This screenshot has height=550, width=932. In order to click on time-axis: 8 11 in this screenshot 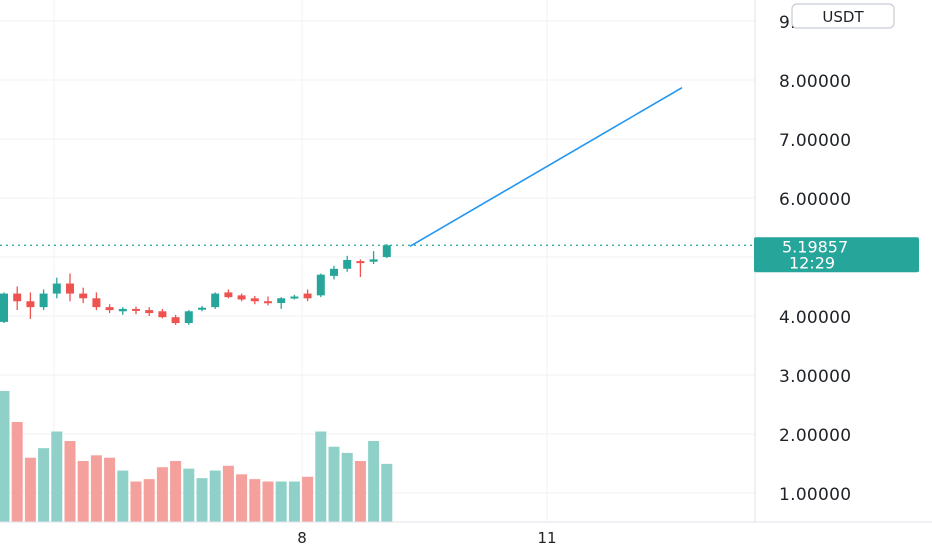, I will do `click(426, 538)`.